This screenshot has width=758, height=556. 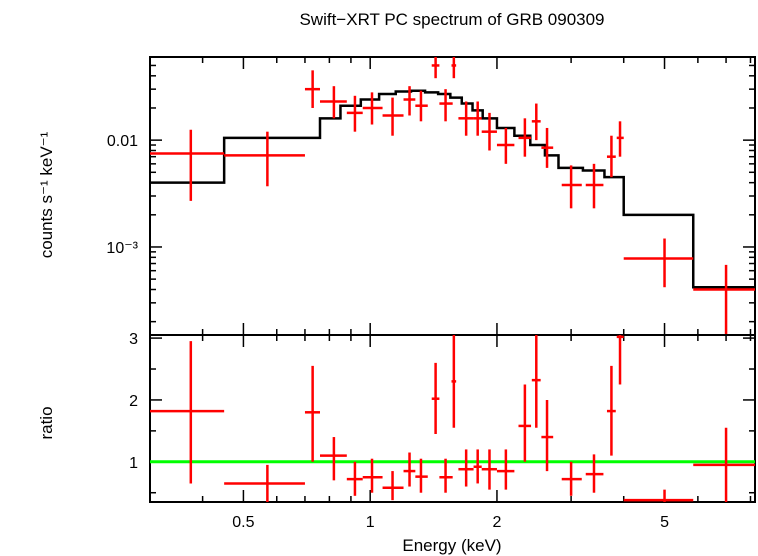 What do you see at coordinates (451, 19) in the screenshot?
I see `chart-title: Swift−XRT PC spectrum of GRB 090309` at bounding box center [451, 19].